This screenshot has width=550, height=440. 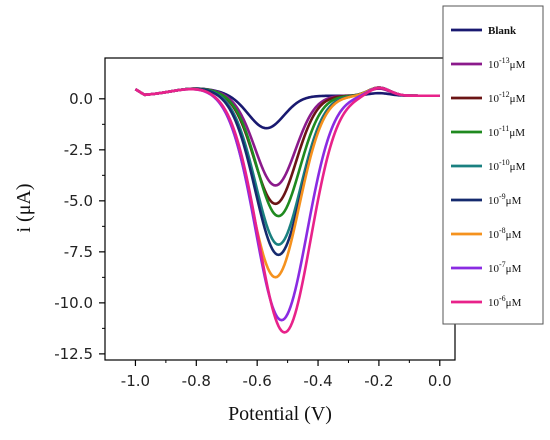 I want to click on legend-label: 10-12μM, so click(x=507, y=97).